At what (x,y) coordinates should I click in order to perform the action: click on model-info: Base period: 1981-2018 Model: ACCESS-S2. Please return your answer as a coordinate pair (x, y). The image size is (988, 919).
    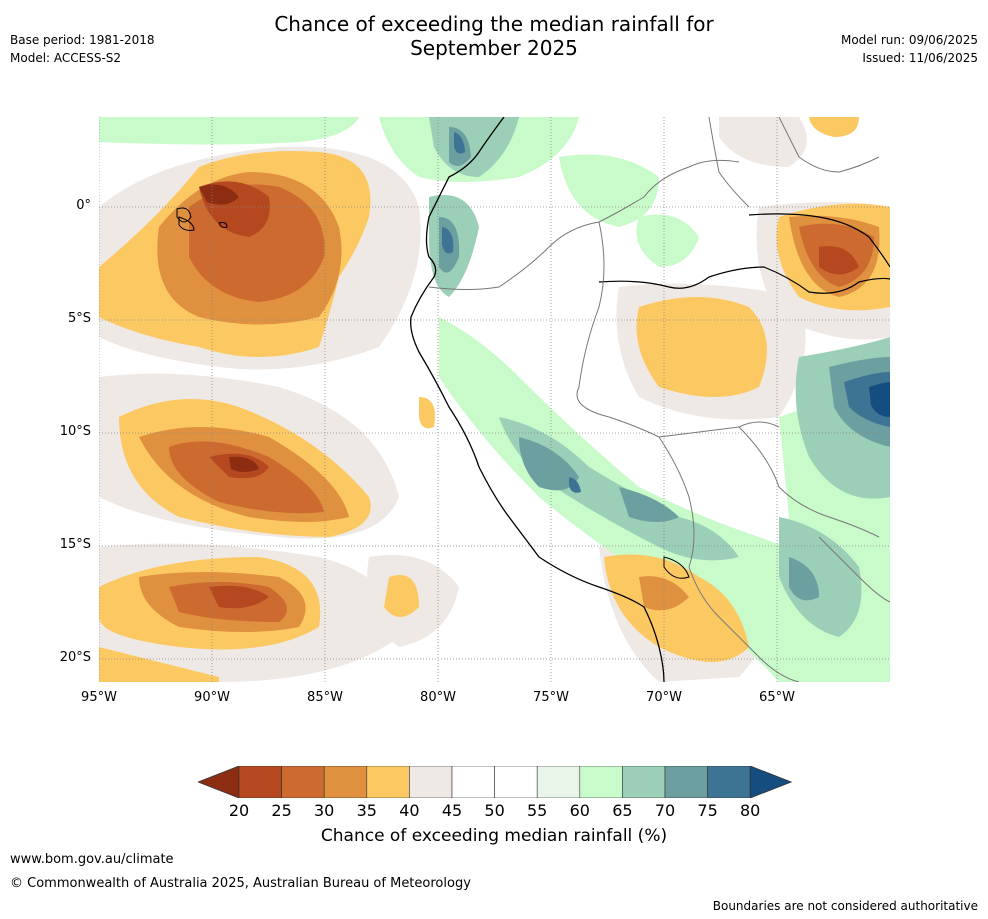
    Looking at the image, I should click on (82, 49).